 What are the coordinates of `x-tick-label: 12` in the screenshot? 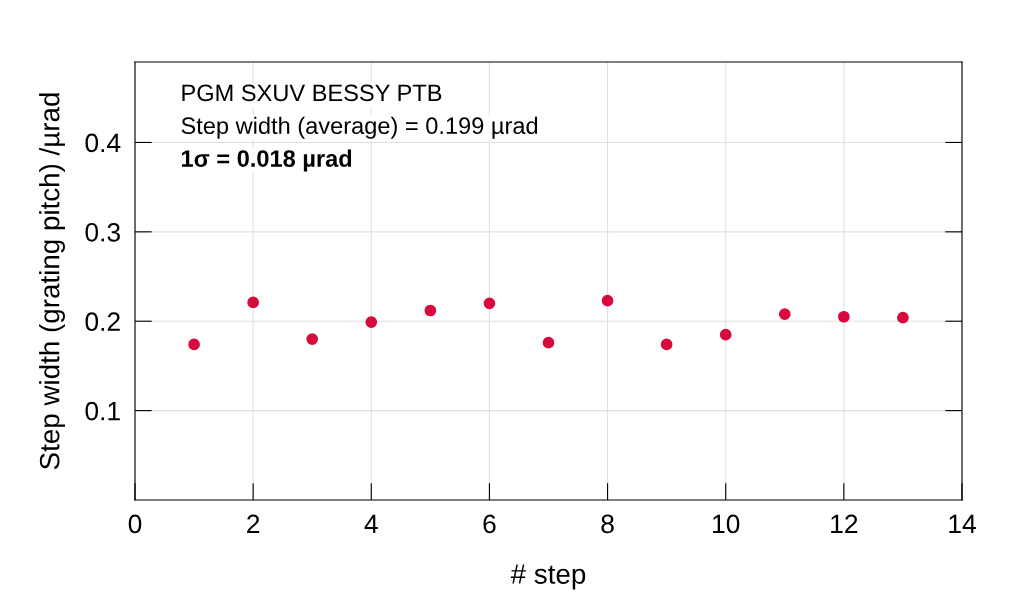 It's located at (844, 524).